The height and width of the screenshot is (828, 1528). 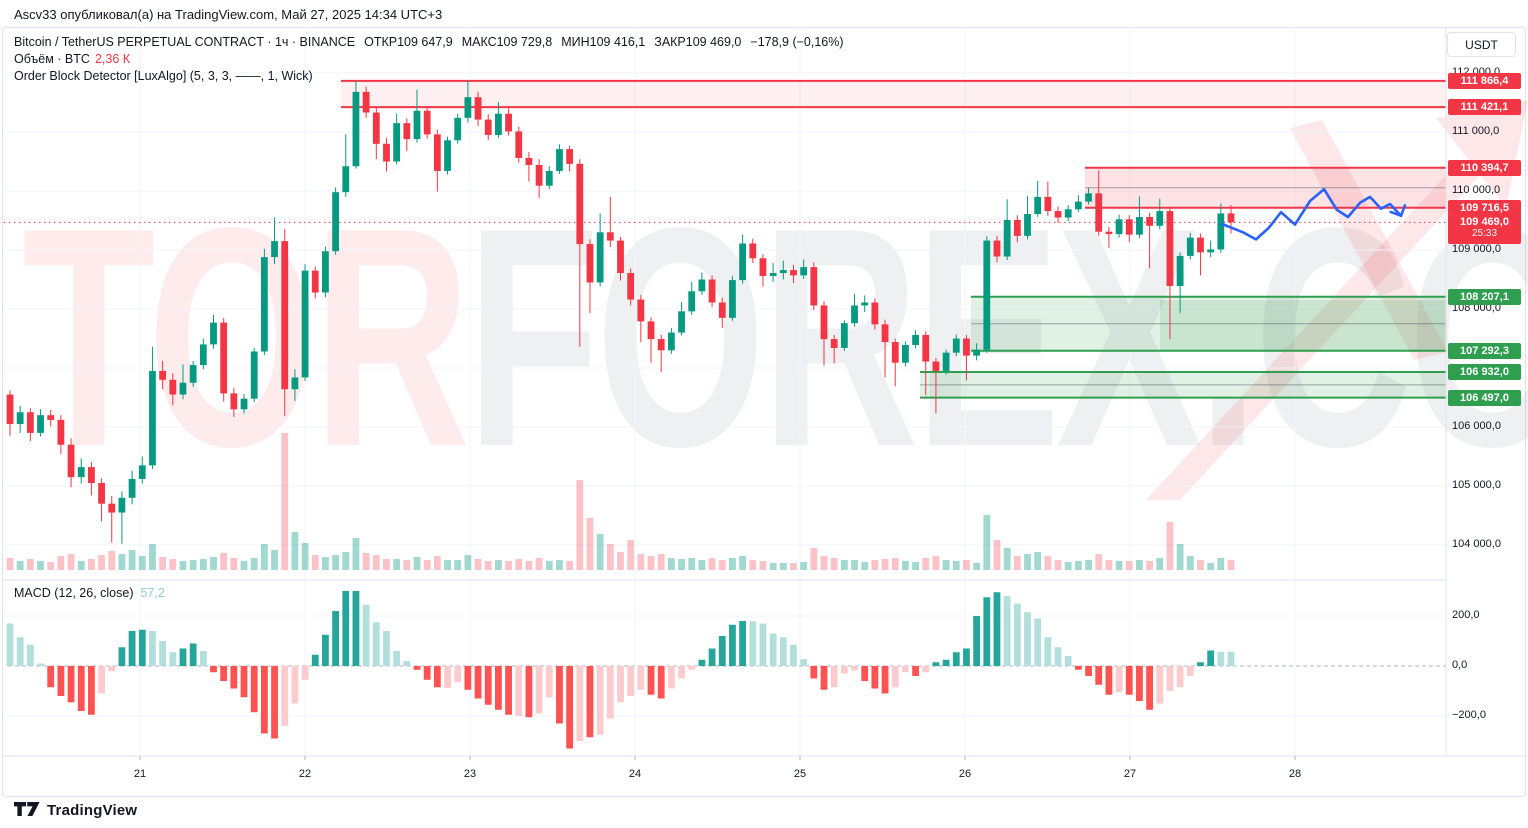 I want to click on order-block-demand-1-overlap, so click(x=1303, y=325).